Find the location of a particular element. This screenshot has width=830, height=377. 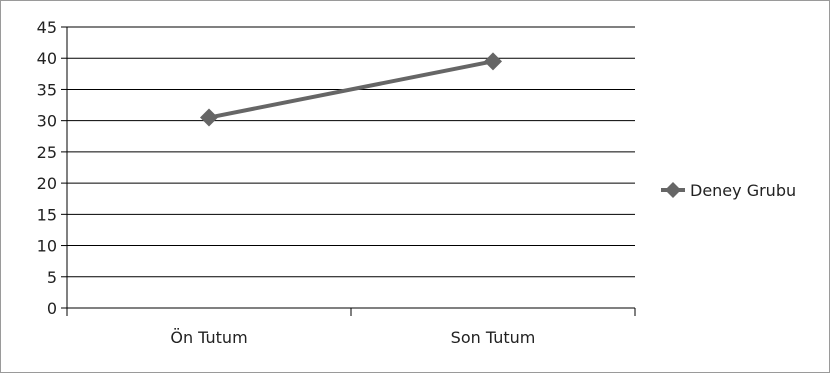

x-tick-label-0: Ön Tutum is located at coordinates (208, 337).